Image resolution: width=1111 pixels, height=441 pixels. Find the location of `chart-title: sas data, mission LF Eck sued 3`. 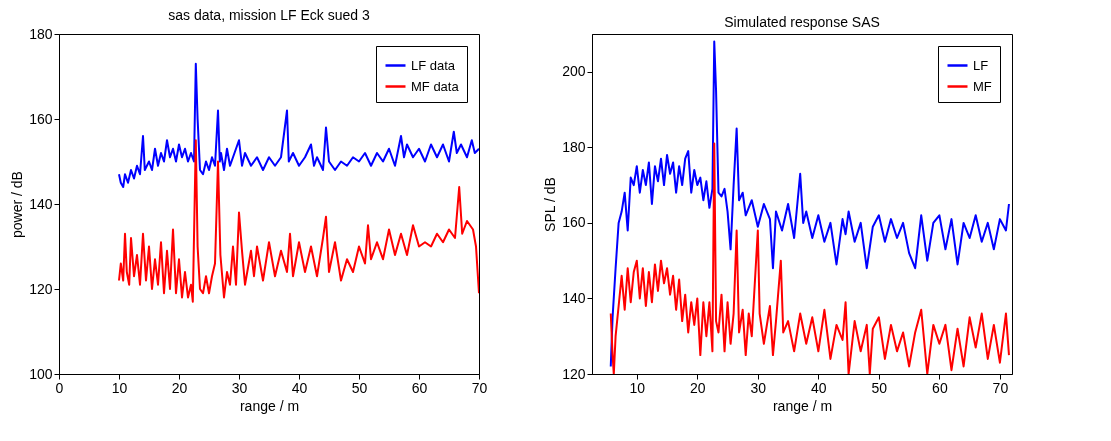

chart-title: sas data, mission LF Eck sued 3 is located at coordinates (269, 15).